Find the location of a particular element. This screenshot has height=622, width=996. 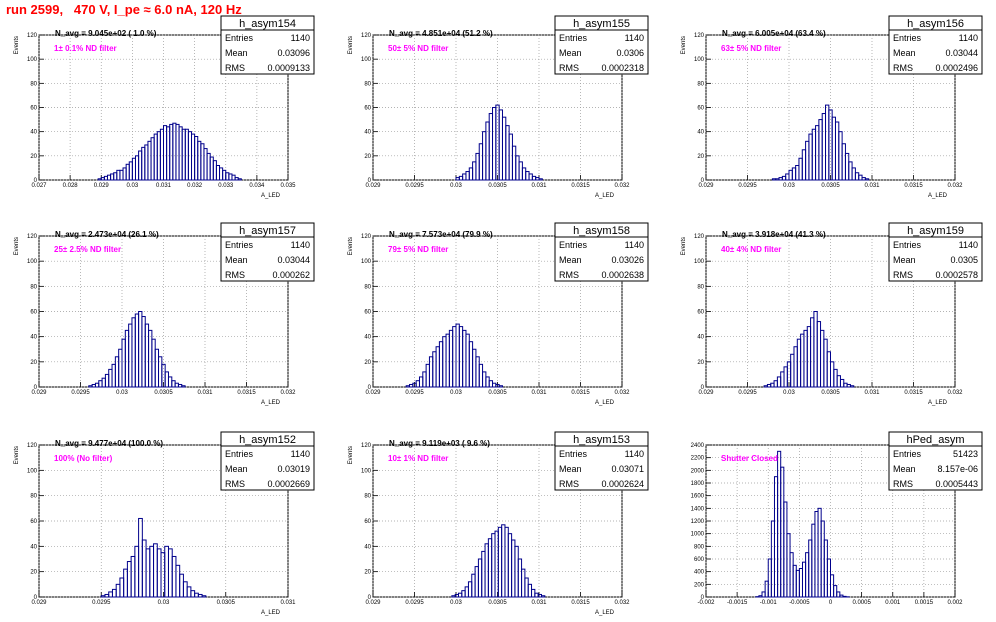

y-tick-label: 1400 is located at coordinates (698, 509).